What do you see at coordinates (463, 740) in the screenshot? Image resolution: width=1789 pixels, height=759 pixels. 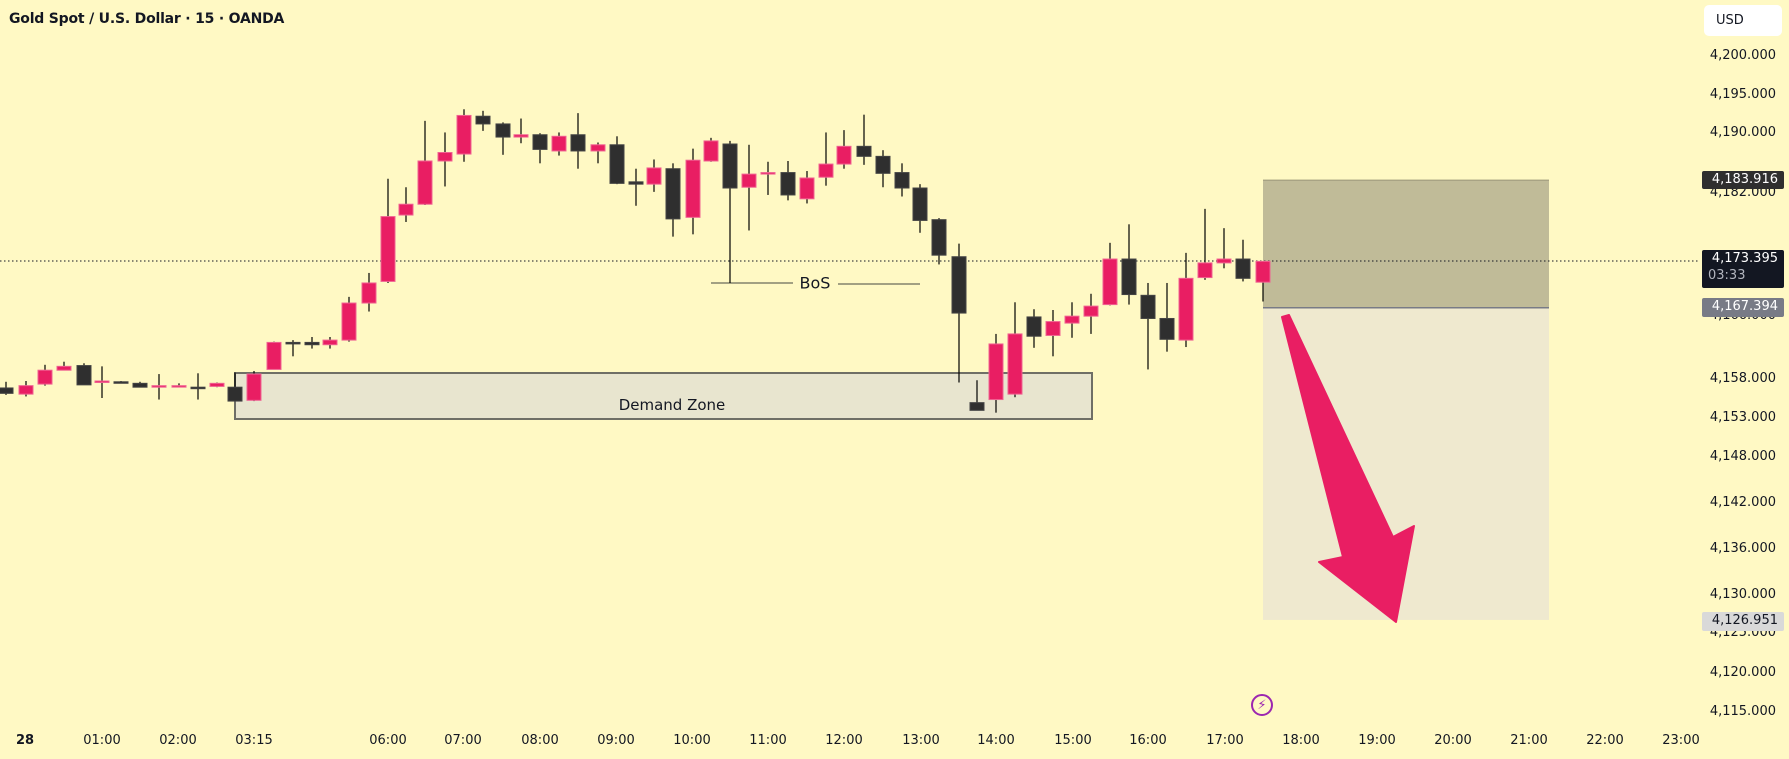 I see `time-axis-label: 07:00` at bounding box center [463, 740].